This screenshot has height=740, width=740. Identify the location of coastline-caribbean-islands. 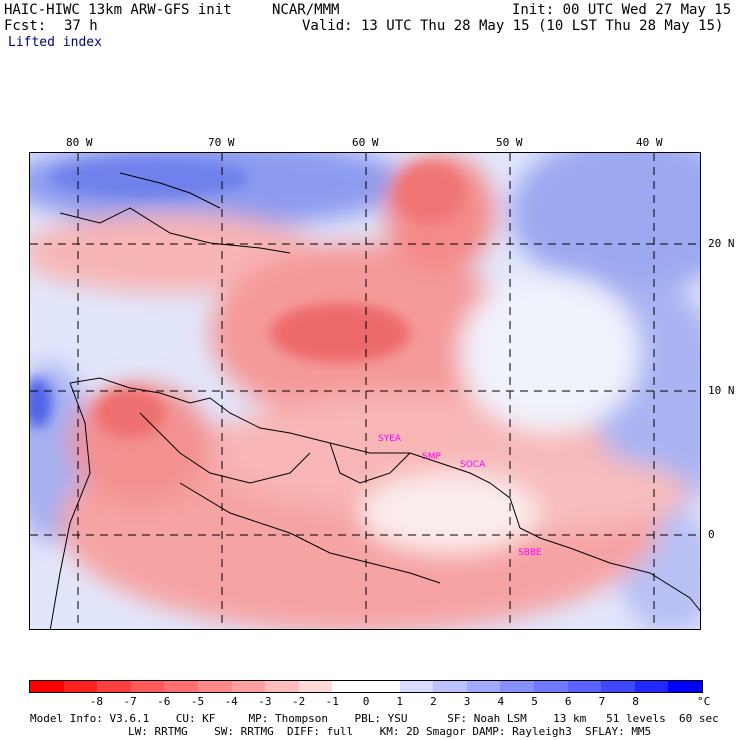
(175, 230).